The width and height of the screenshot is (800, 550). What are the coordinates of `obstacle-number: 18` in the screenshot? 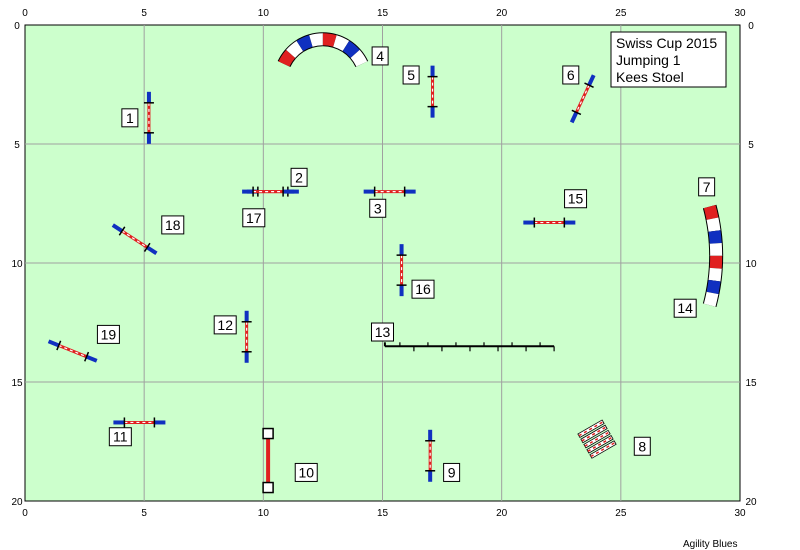 It's located at (173, 225).